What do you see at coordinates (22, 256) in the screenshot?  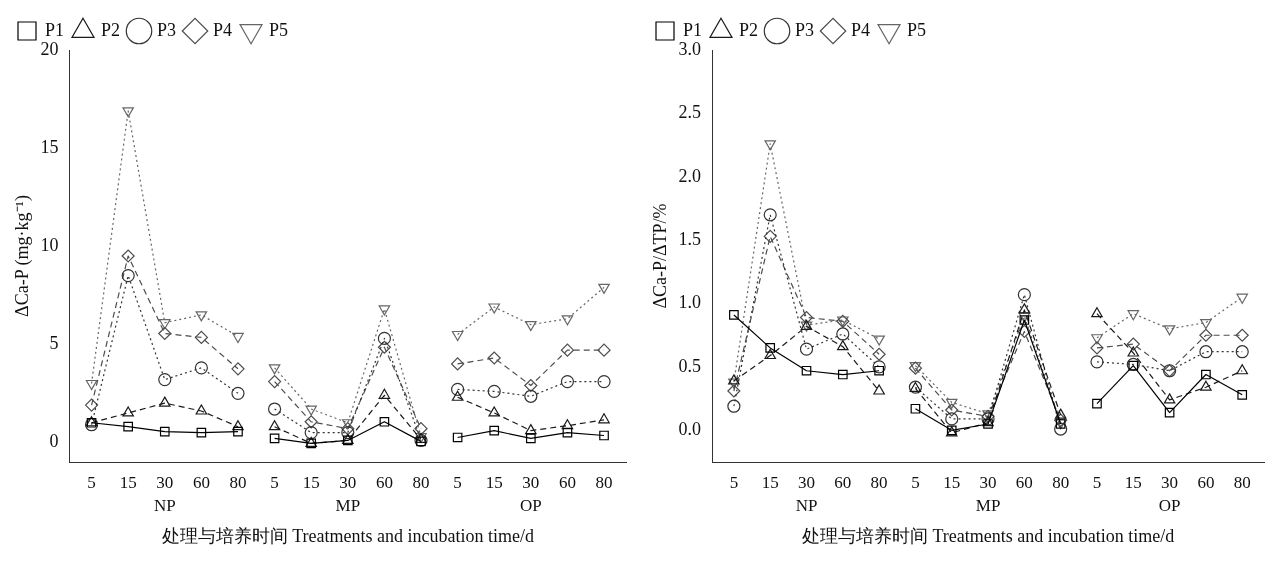 I see `y-axis-title: ΔCa-P (mg·kg⁻¹)` at bounding box center [22, 256].